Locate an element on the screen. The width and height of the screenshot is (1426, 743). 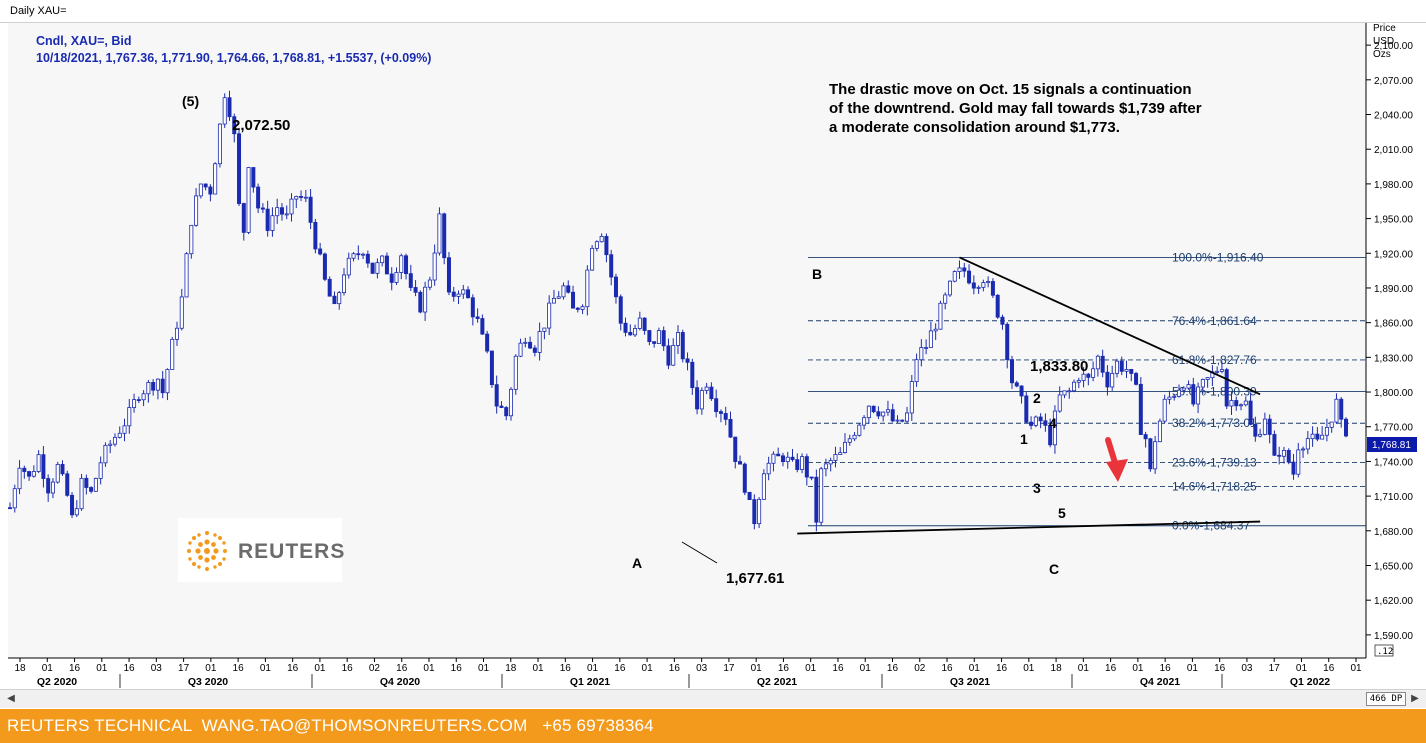
x-tick-label: 18 is located at coordinates (20, 668).